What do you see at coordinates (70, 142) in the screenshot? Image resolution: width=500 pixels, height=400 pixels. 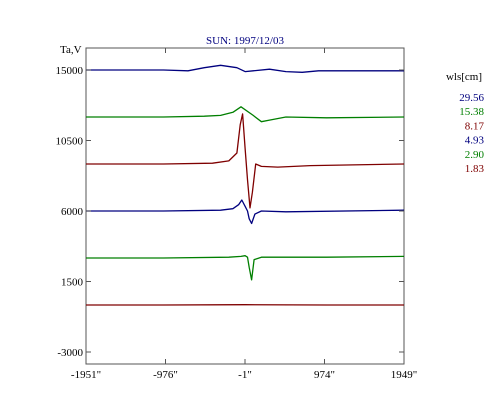 I see `y-tick-label: 10500` at bounding box center [70, 142].